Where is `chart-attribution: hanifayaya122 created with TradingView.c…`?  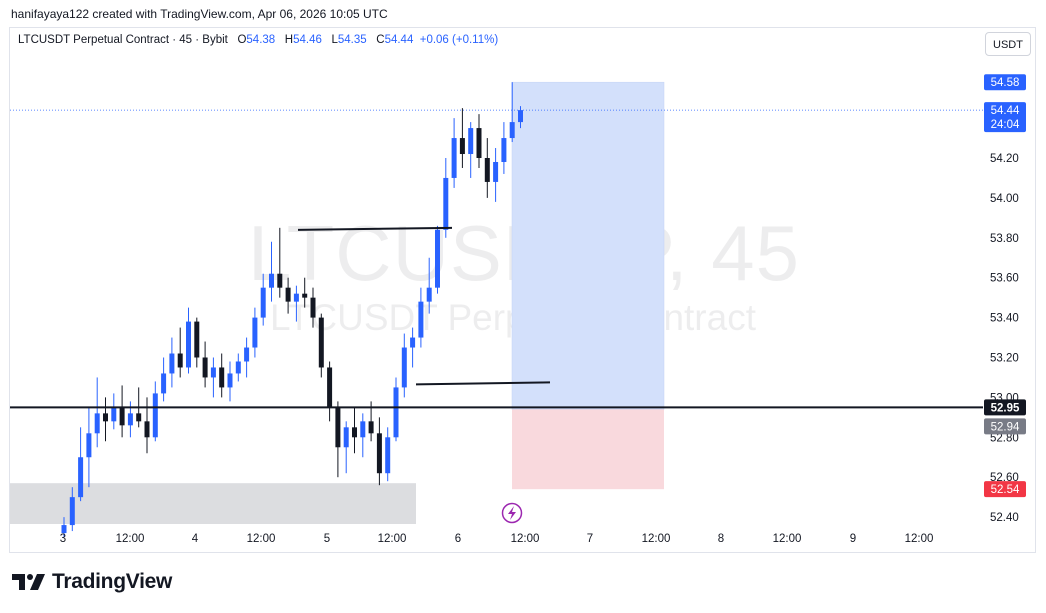
chart-attribution: hanifayaya122 created with TradingView.c… is located at coordinates (199, 14).